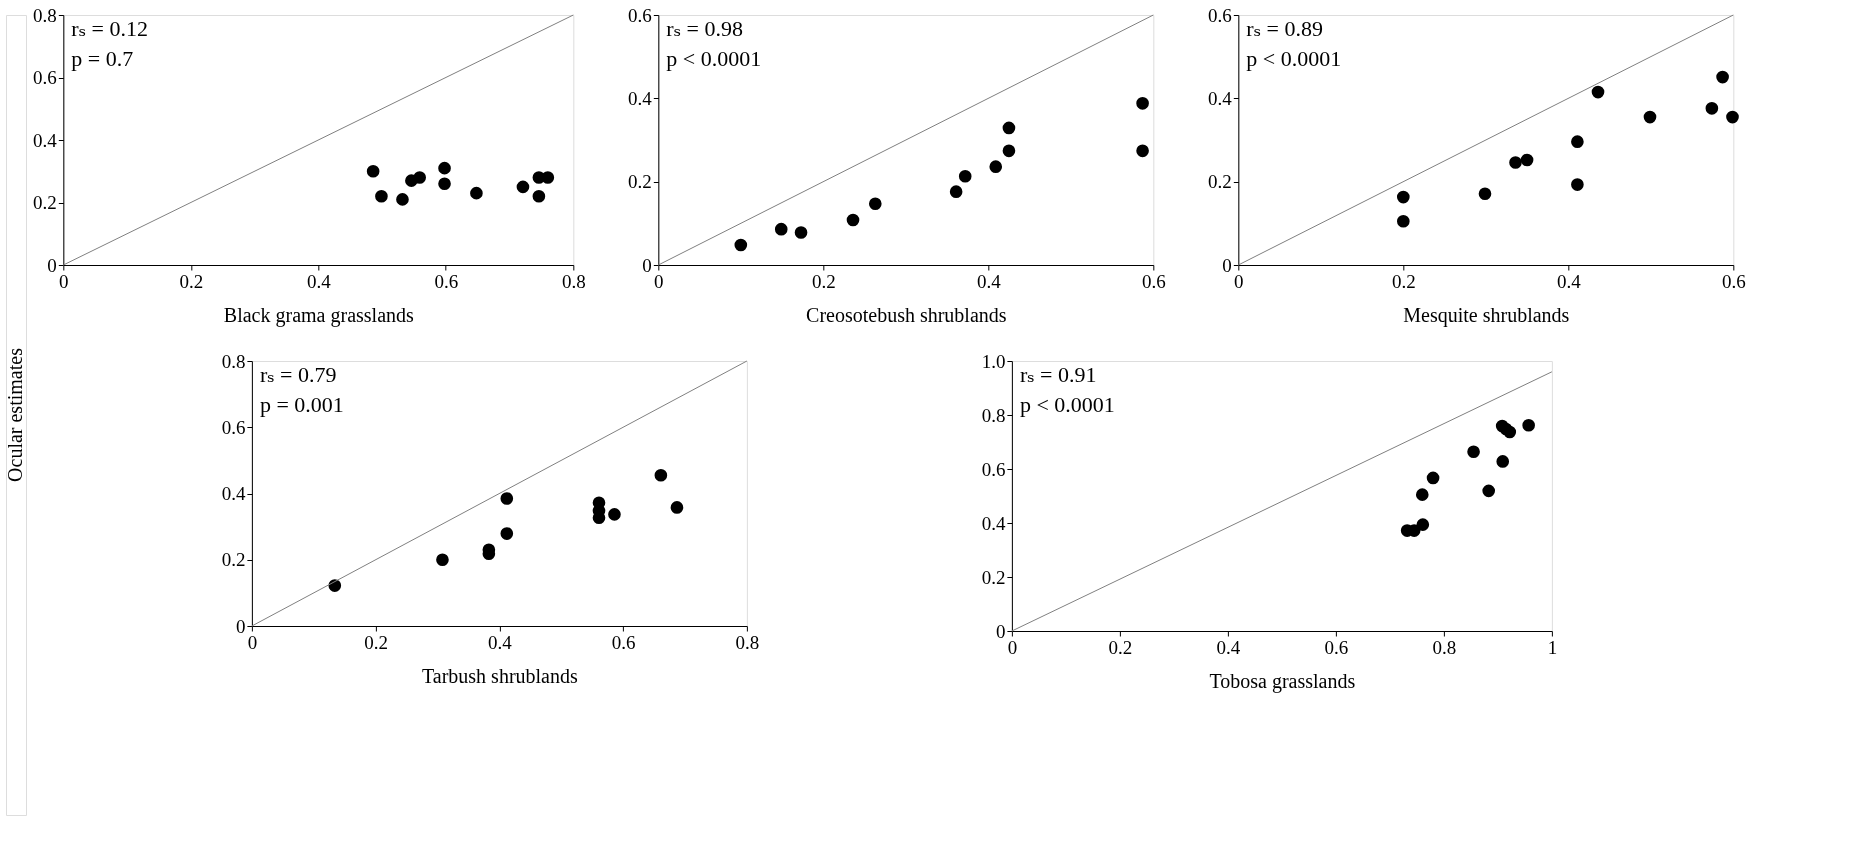 The width and height of the screenshot is (1853, 857). Describe the element at coordinates (102, 58) in the screenshot. I see `annotation: p = 0.7` at that location.